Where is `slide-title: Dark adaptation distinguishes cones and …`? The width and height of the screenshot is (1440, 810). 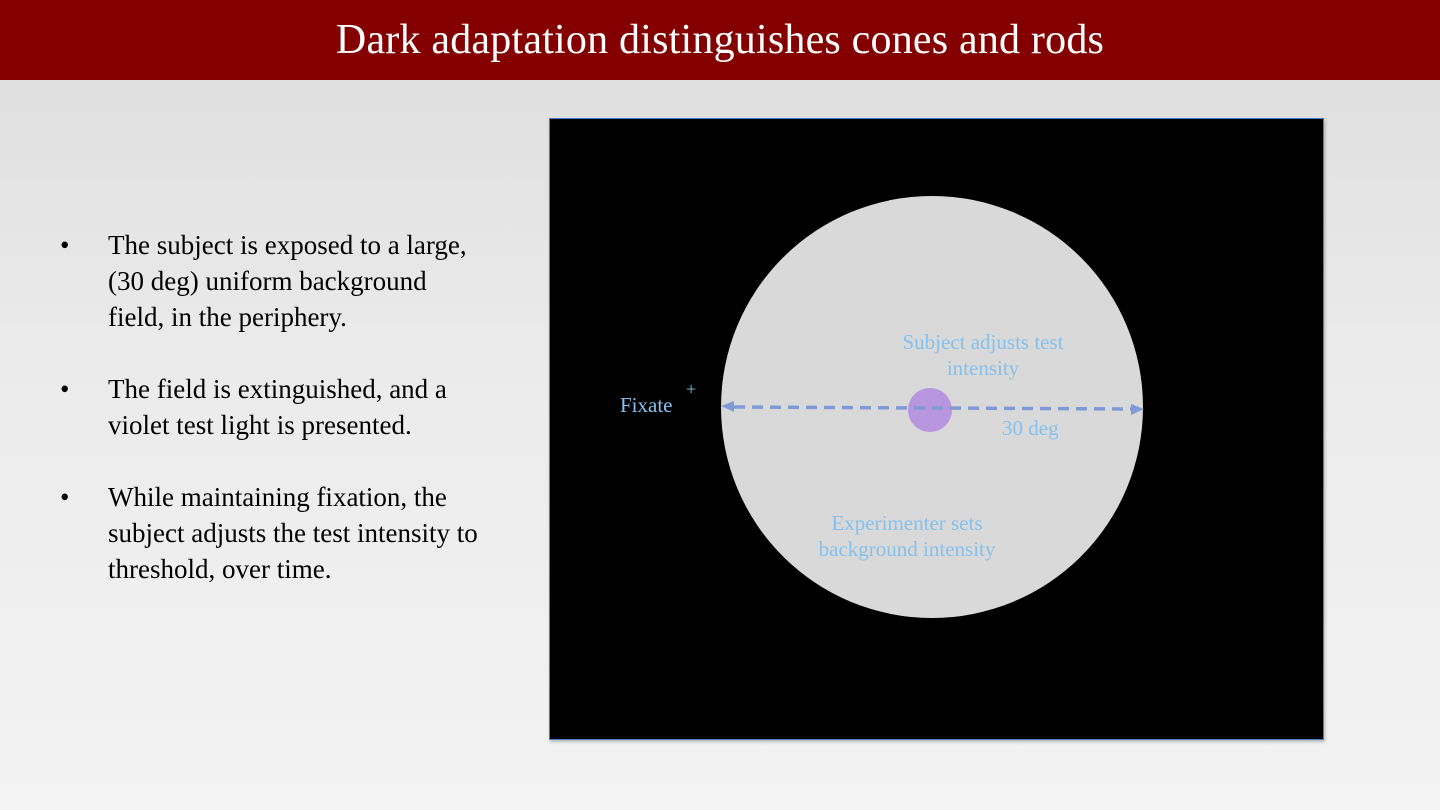 slide-title: Dark adaptation distinguishes cones and … is located at coordinates (720, 40).